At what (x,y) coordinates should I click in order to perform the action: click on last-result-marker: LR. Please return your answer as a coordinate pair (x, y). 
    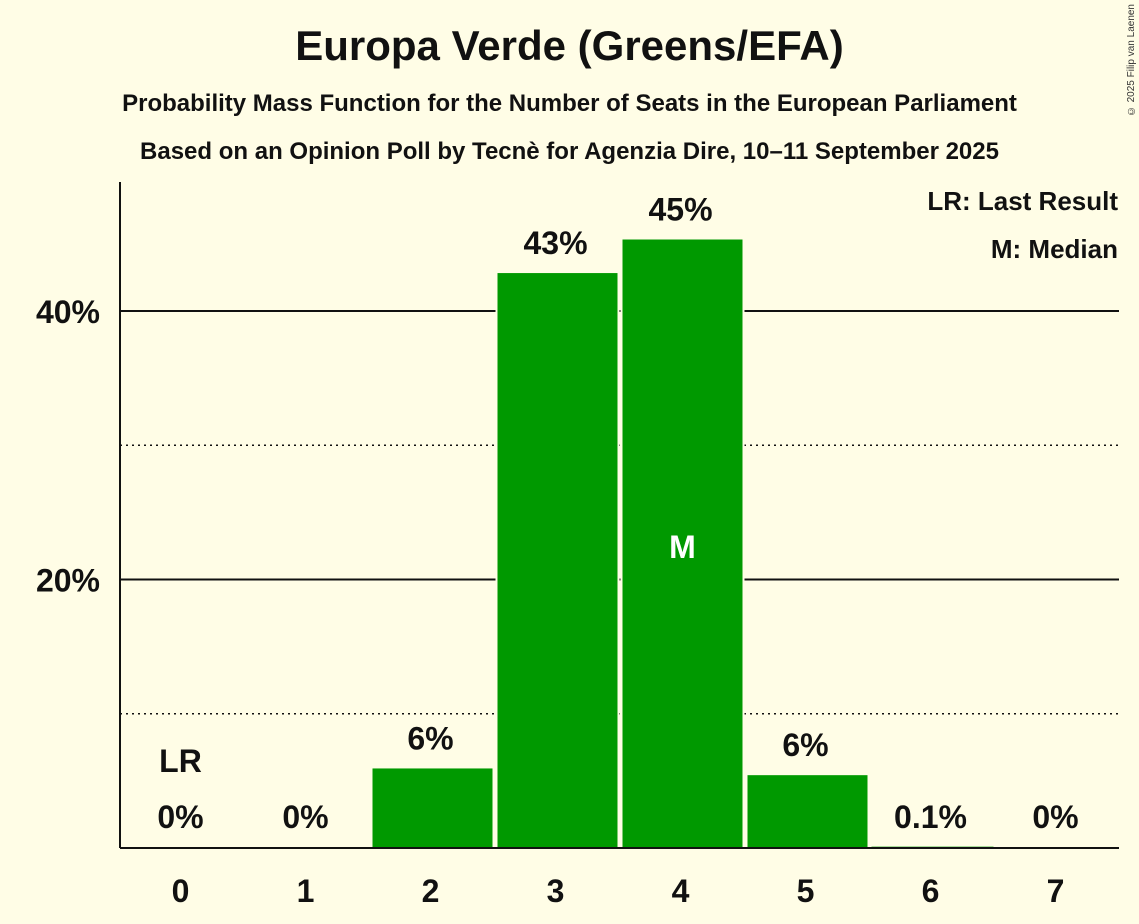
    Looking at the image, I should click on (180, 761).